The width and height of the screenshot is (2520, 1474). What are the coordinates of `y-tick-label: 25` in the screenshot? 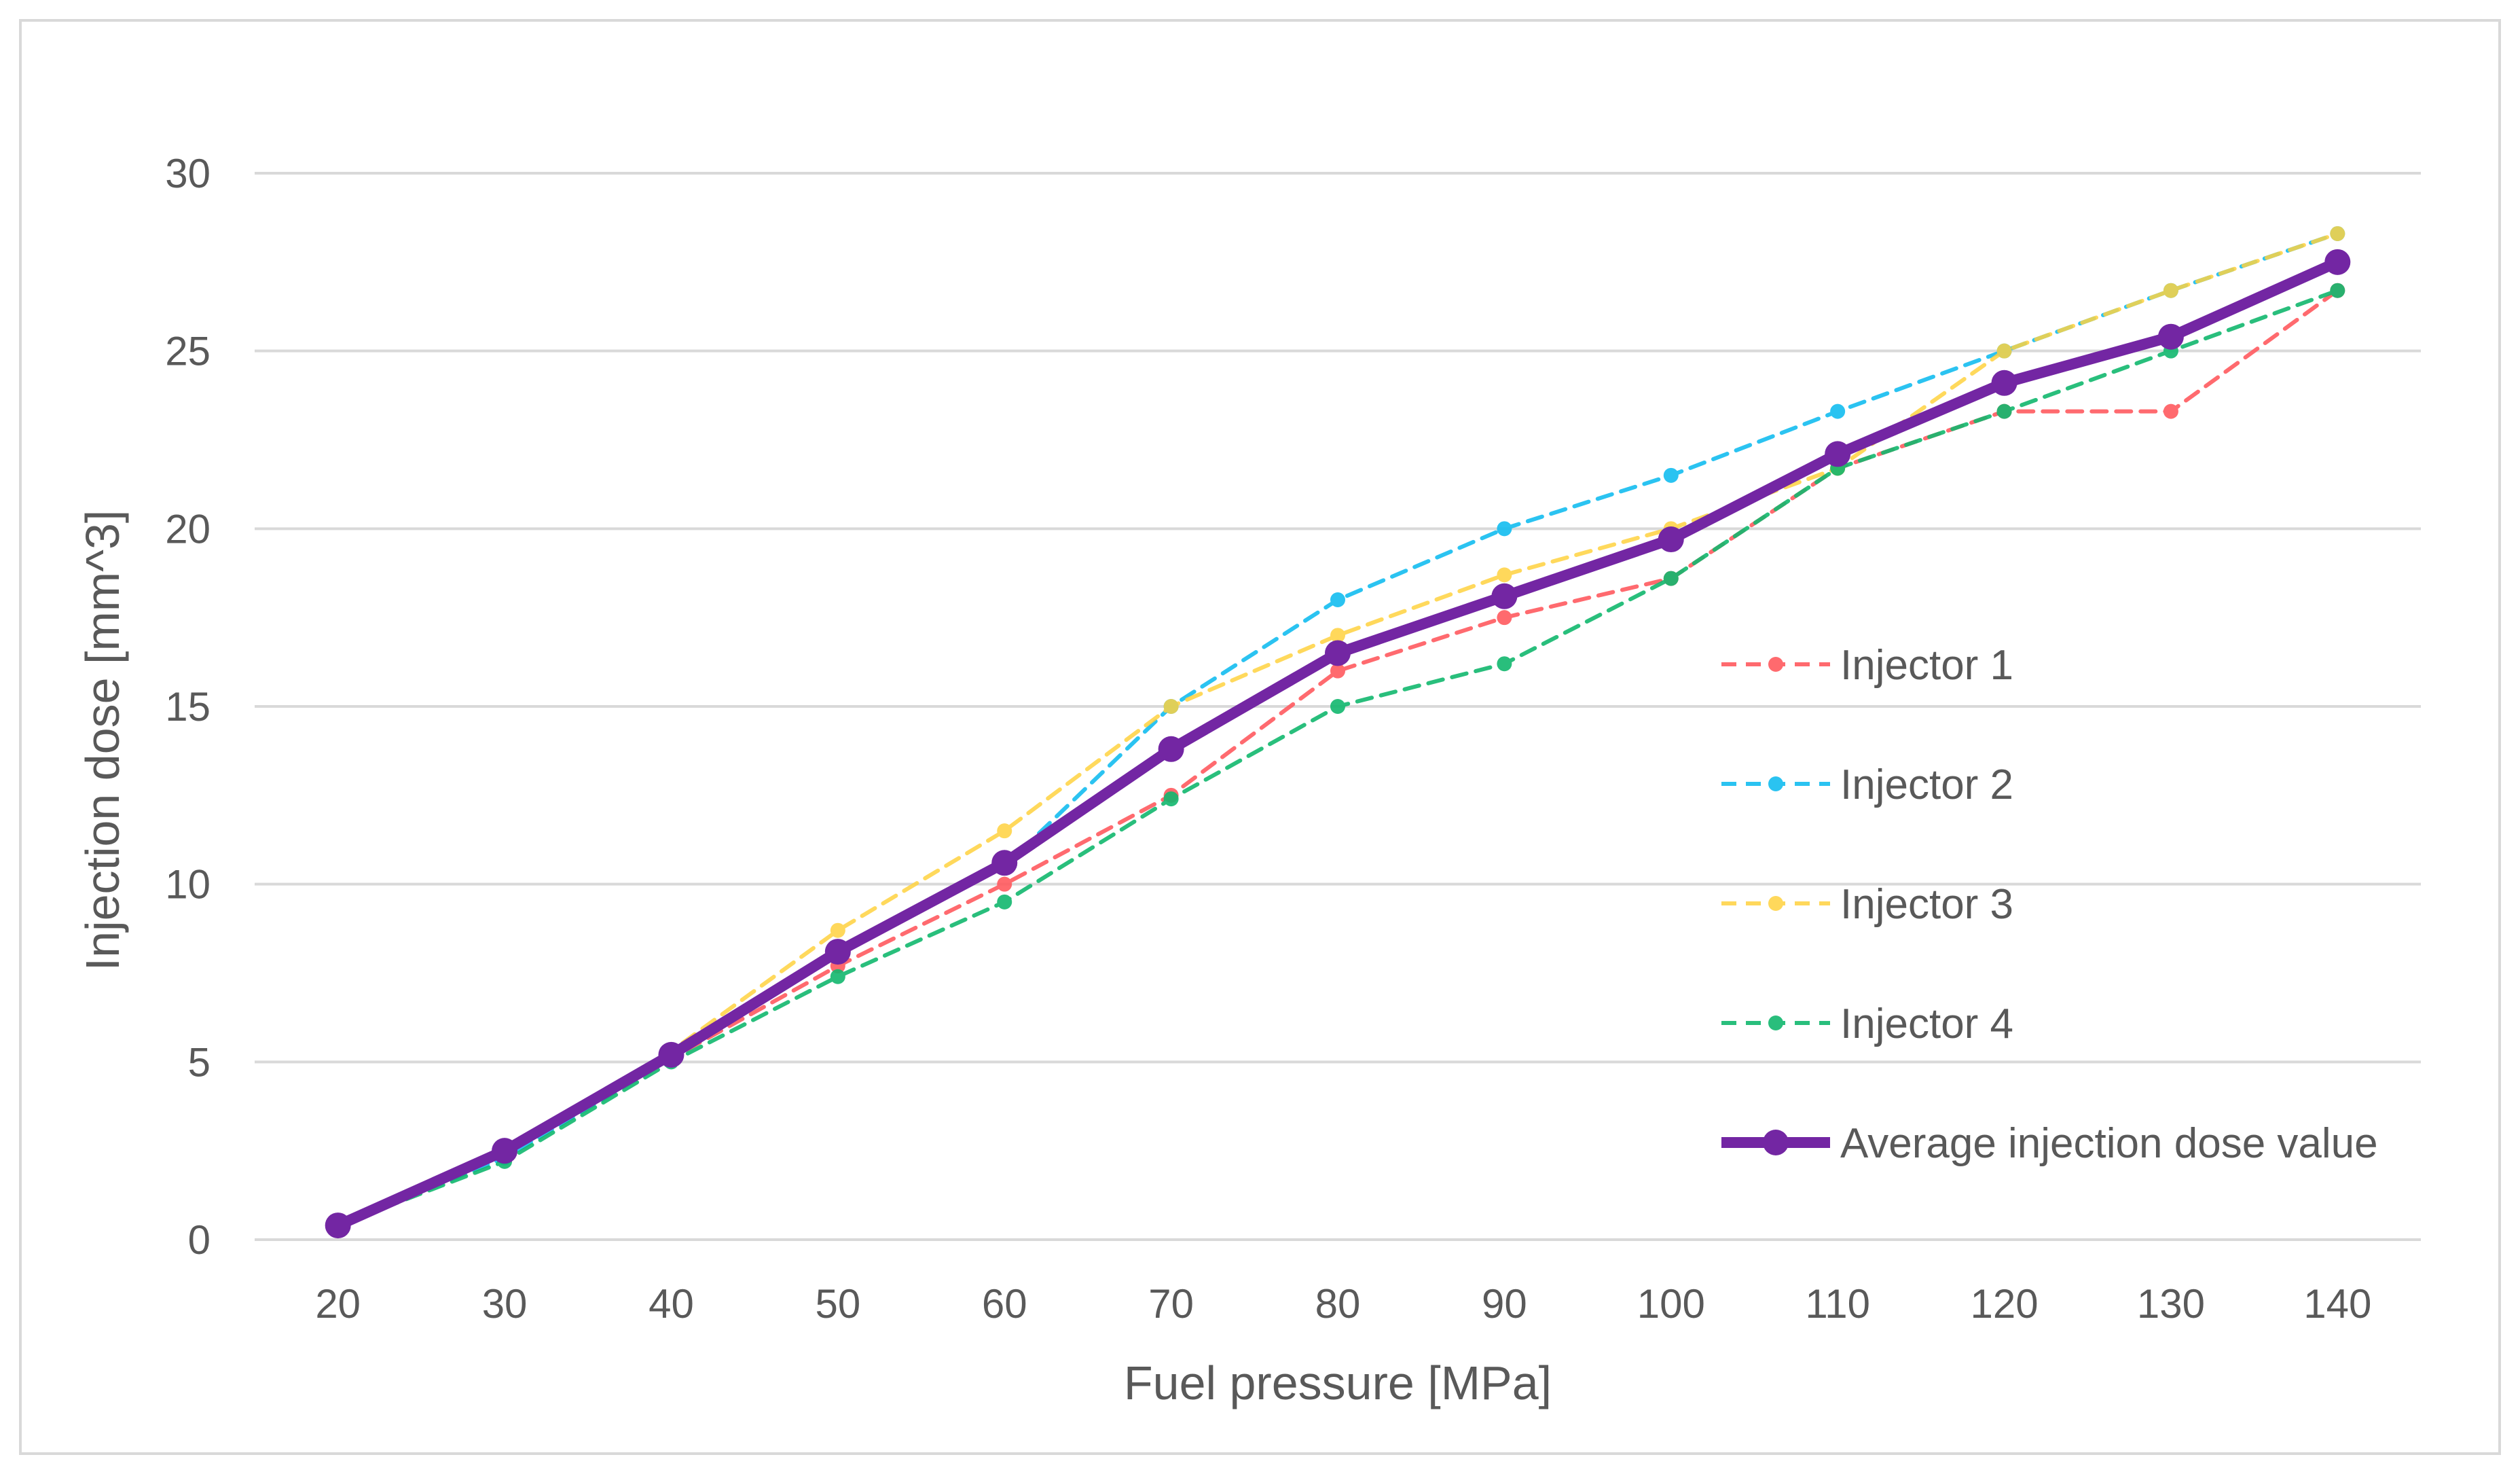 It's located at (188, 352).